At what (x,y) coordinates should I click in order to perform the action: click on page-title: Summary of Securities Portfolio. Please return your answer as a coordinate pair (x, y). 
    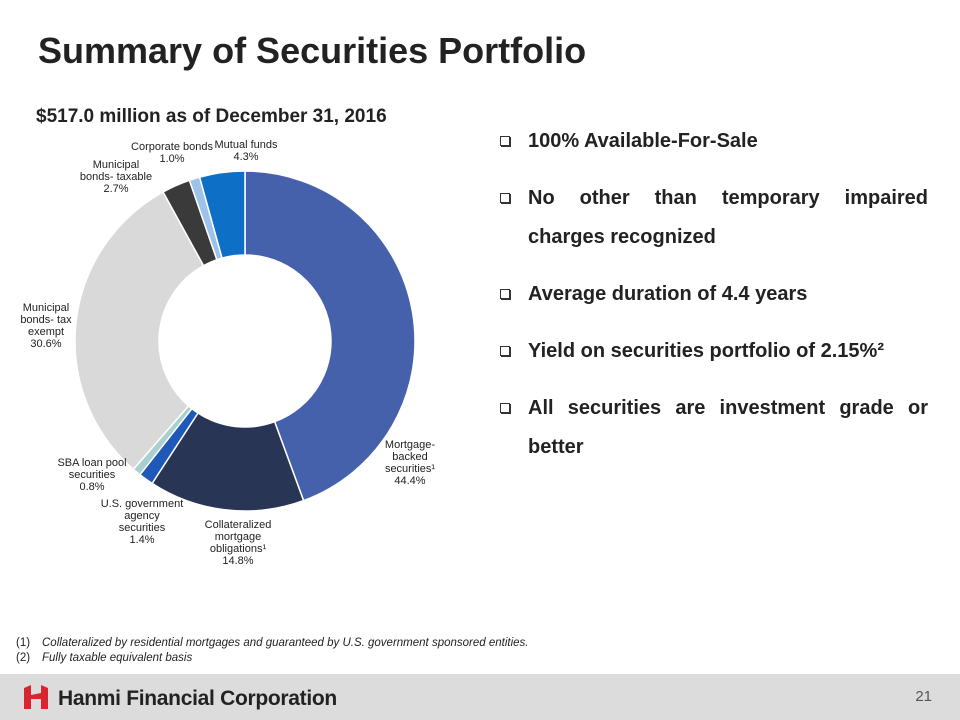
    Looking at the image, I should click on (312, 50).